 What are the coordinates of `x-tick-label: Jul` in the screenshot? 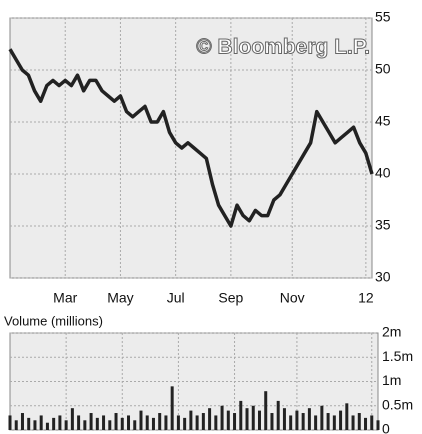 It's located at (176, 298).